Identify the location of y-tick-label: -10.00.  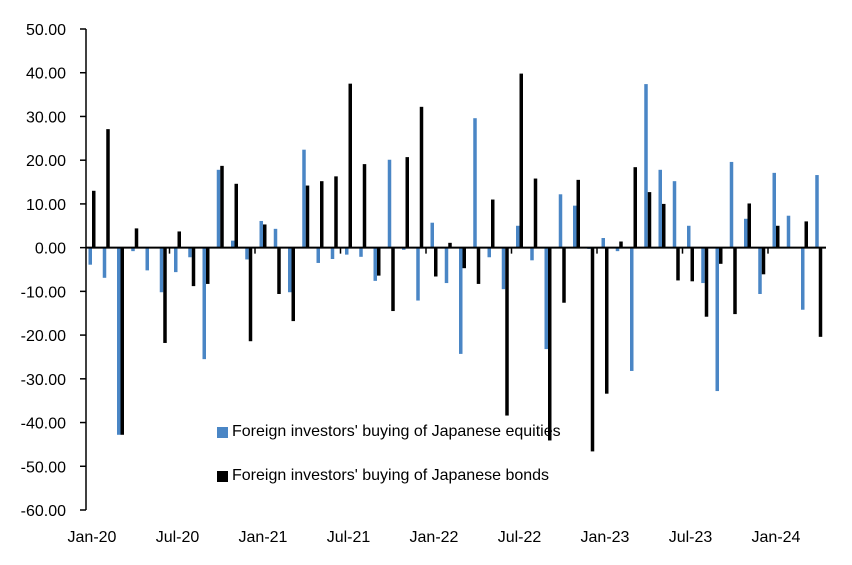
(43, 292).